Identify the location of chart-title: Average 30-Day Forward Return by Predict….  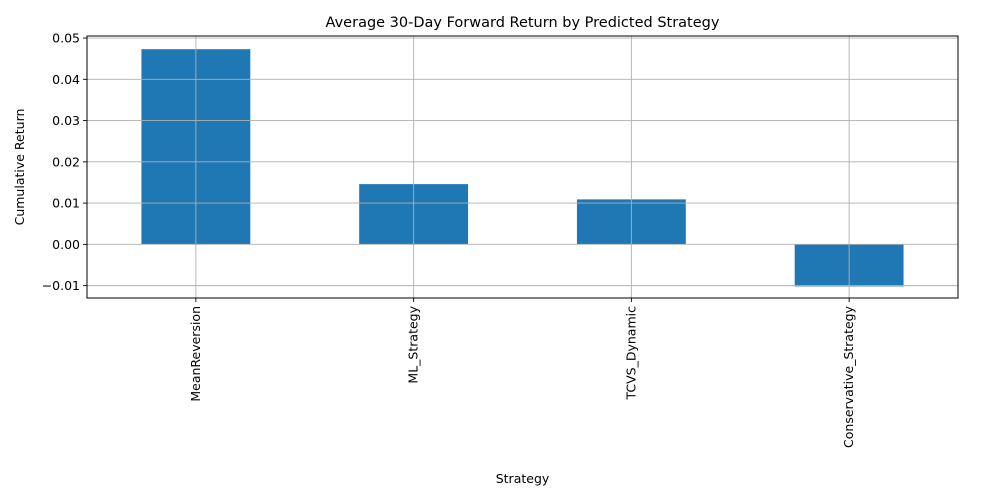
(523, 23).